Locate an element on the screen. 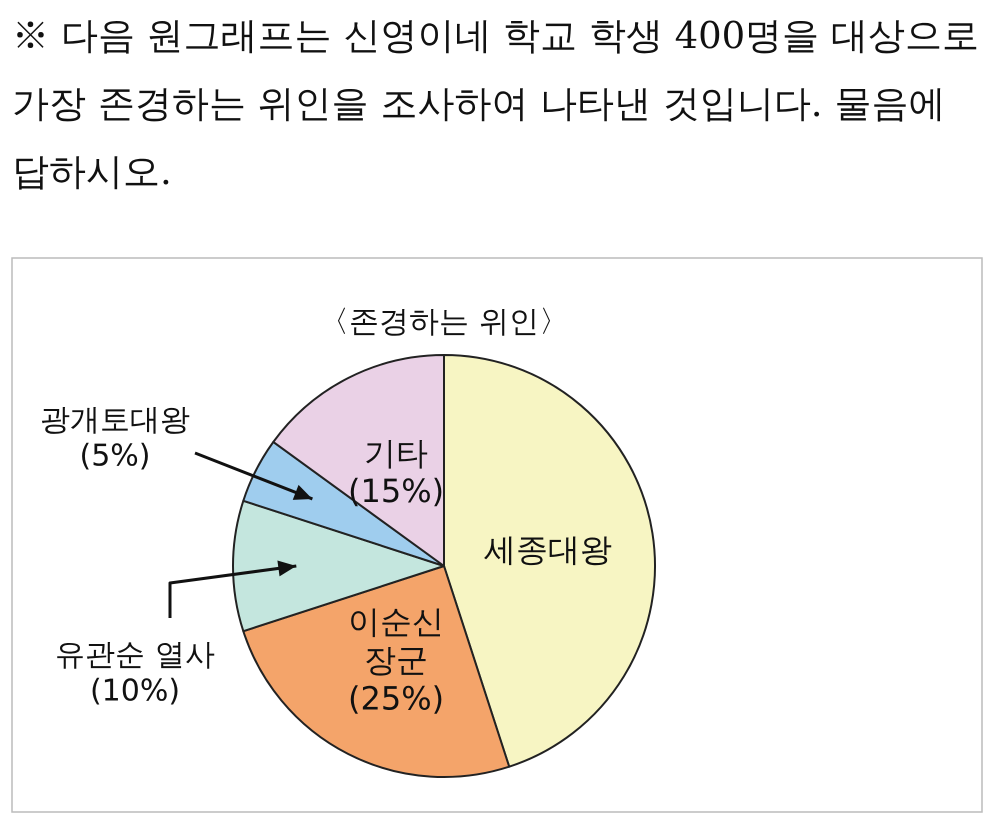 The width and height of the screenshot is (993, 819). data-label: (25%) is located at coordinates (396, 698).